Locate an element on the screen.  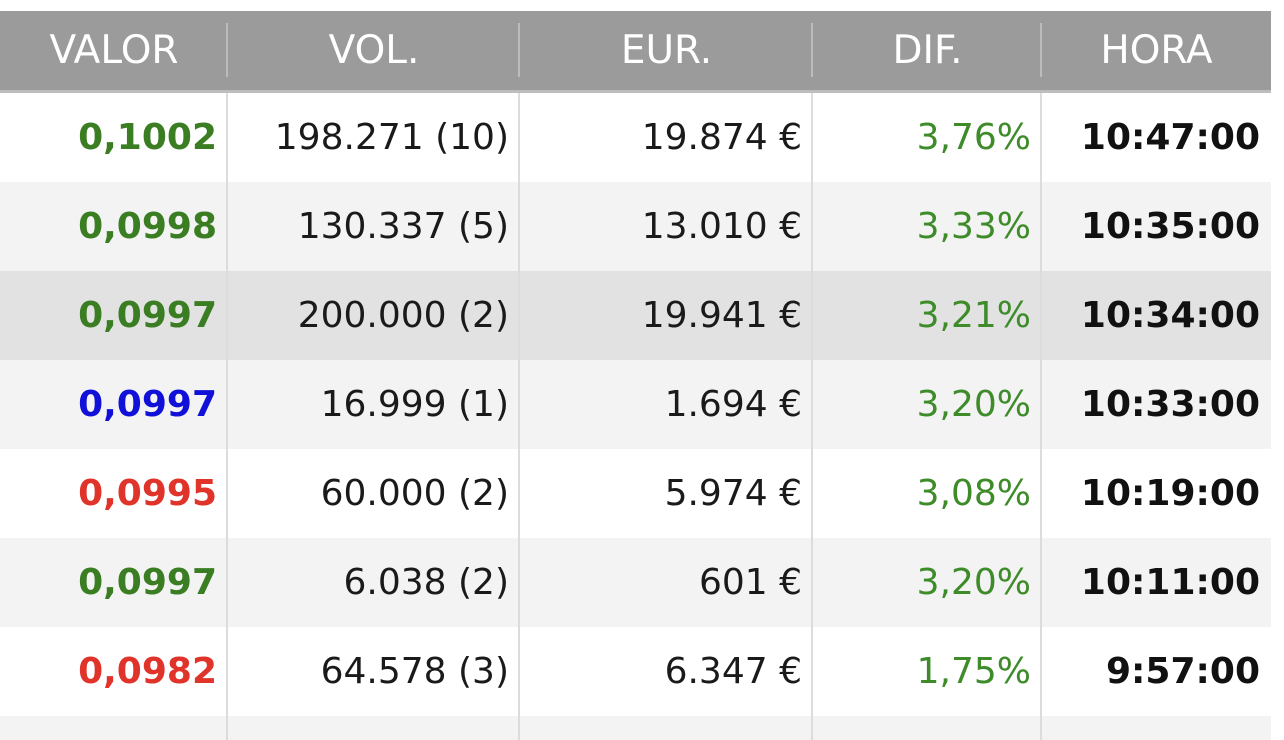
table-row: 0,0997 16.999 (1) 1.694 € 3,20% 10:33:00 is located at coordinates (635, 404).